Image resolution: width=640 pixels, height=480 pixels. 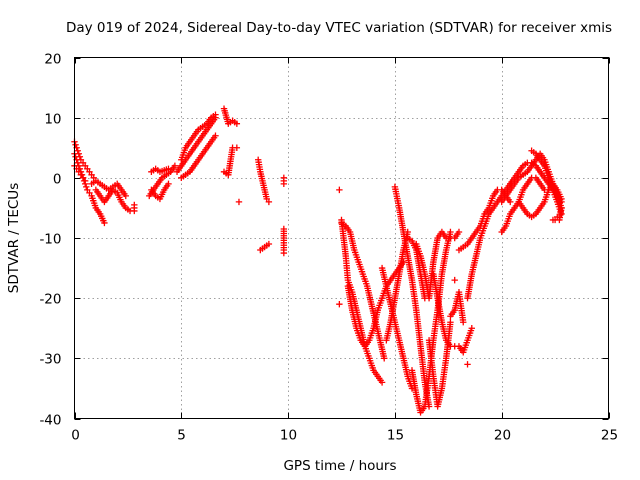 I want to click on series-arc-y, so click(x=431, y=322).